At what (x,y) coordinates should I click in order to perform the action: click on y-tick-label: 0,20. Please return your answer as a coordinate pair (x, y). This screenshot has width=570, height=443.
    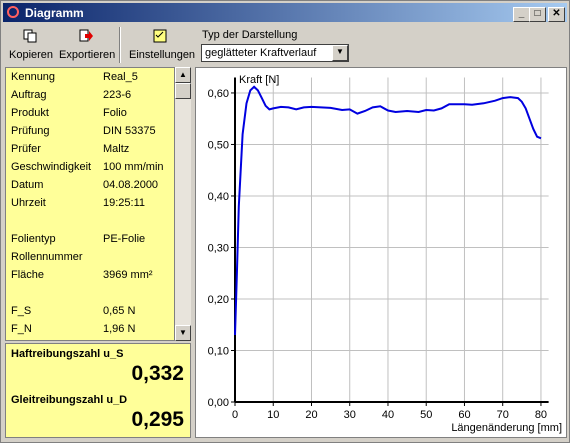
    Looking at the image, I should click on (218, 300).